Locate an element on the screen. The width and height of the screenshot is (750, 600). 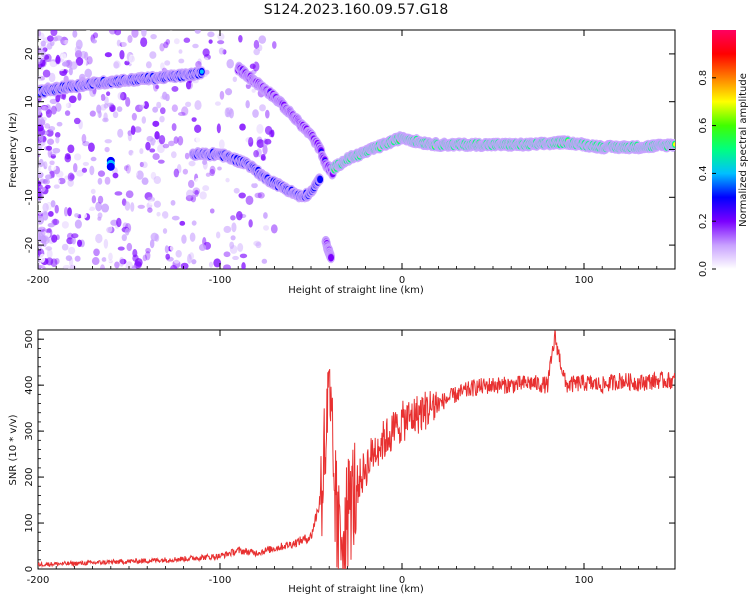
heatmap-xtick-label: -100 is located at coordinates (220, 280).